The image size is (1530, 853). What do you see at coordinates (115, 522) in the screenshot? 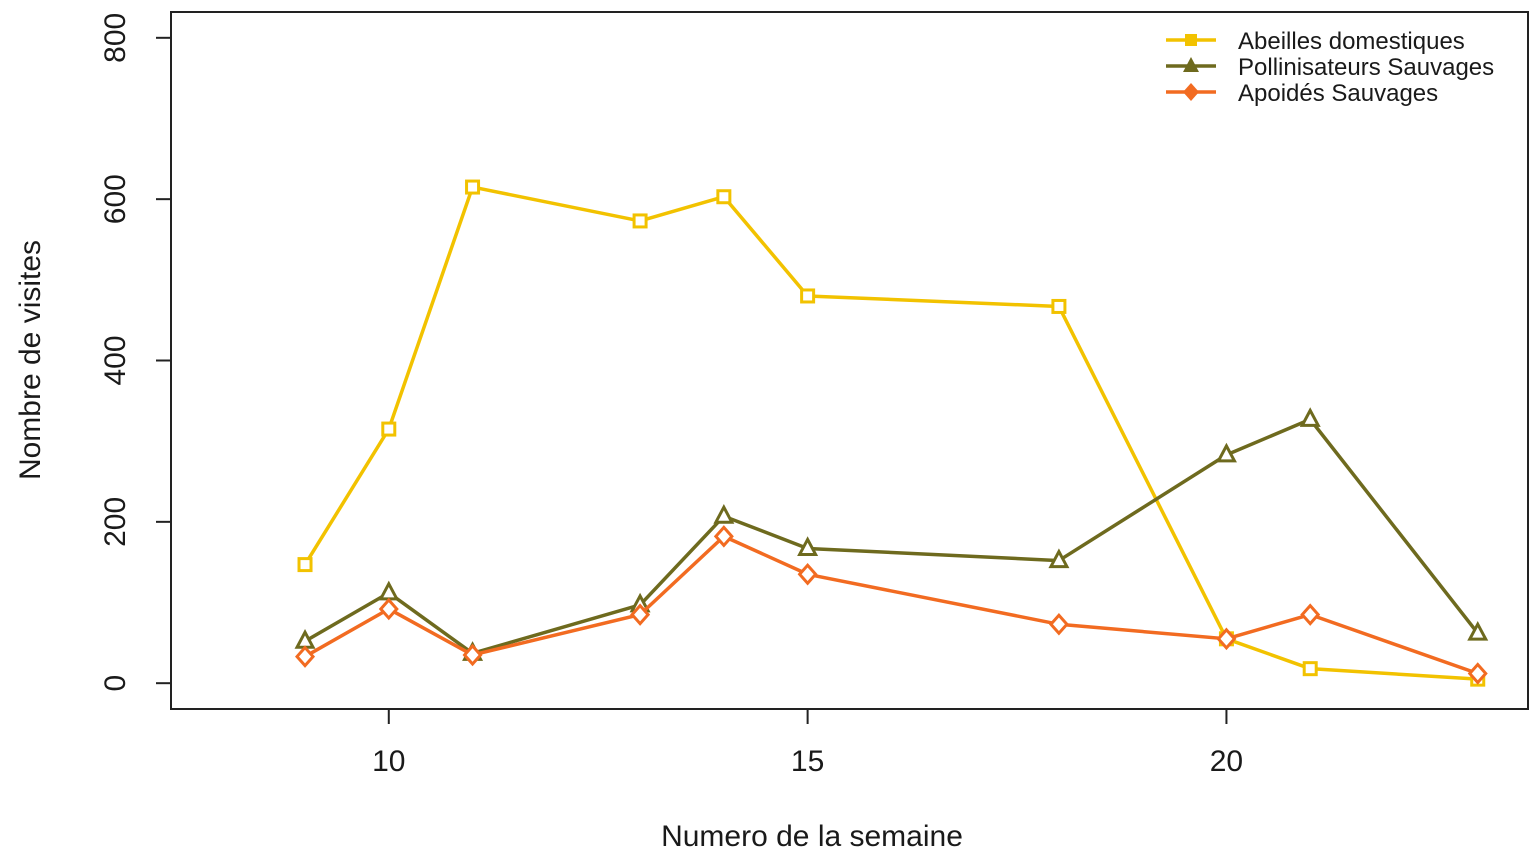
I see `y-tick-label: 200` at bounding box center [115, 522].